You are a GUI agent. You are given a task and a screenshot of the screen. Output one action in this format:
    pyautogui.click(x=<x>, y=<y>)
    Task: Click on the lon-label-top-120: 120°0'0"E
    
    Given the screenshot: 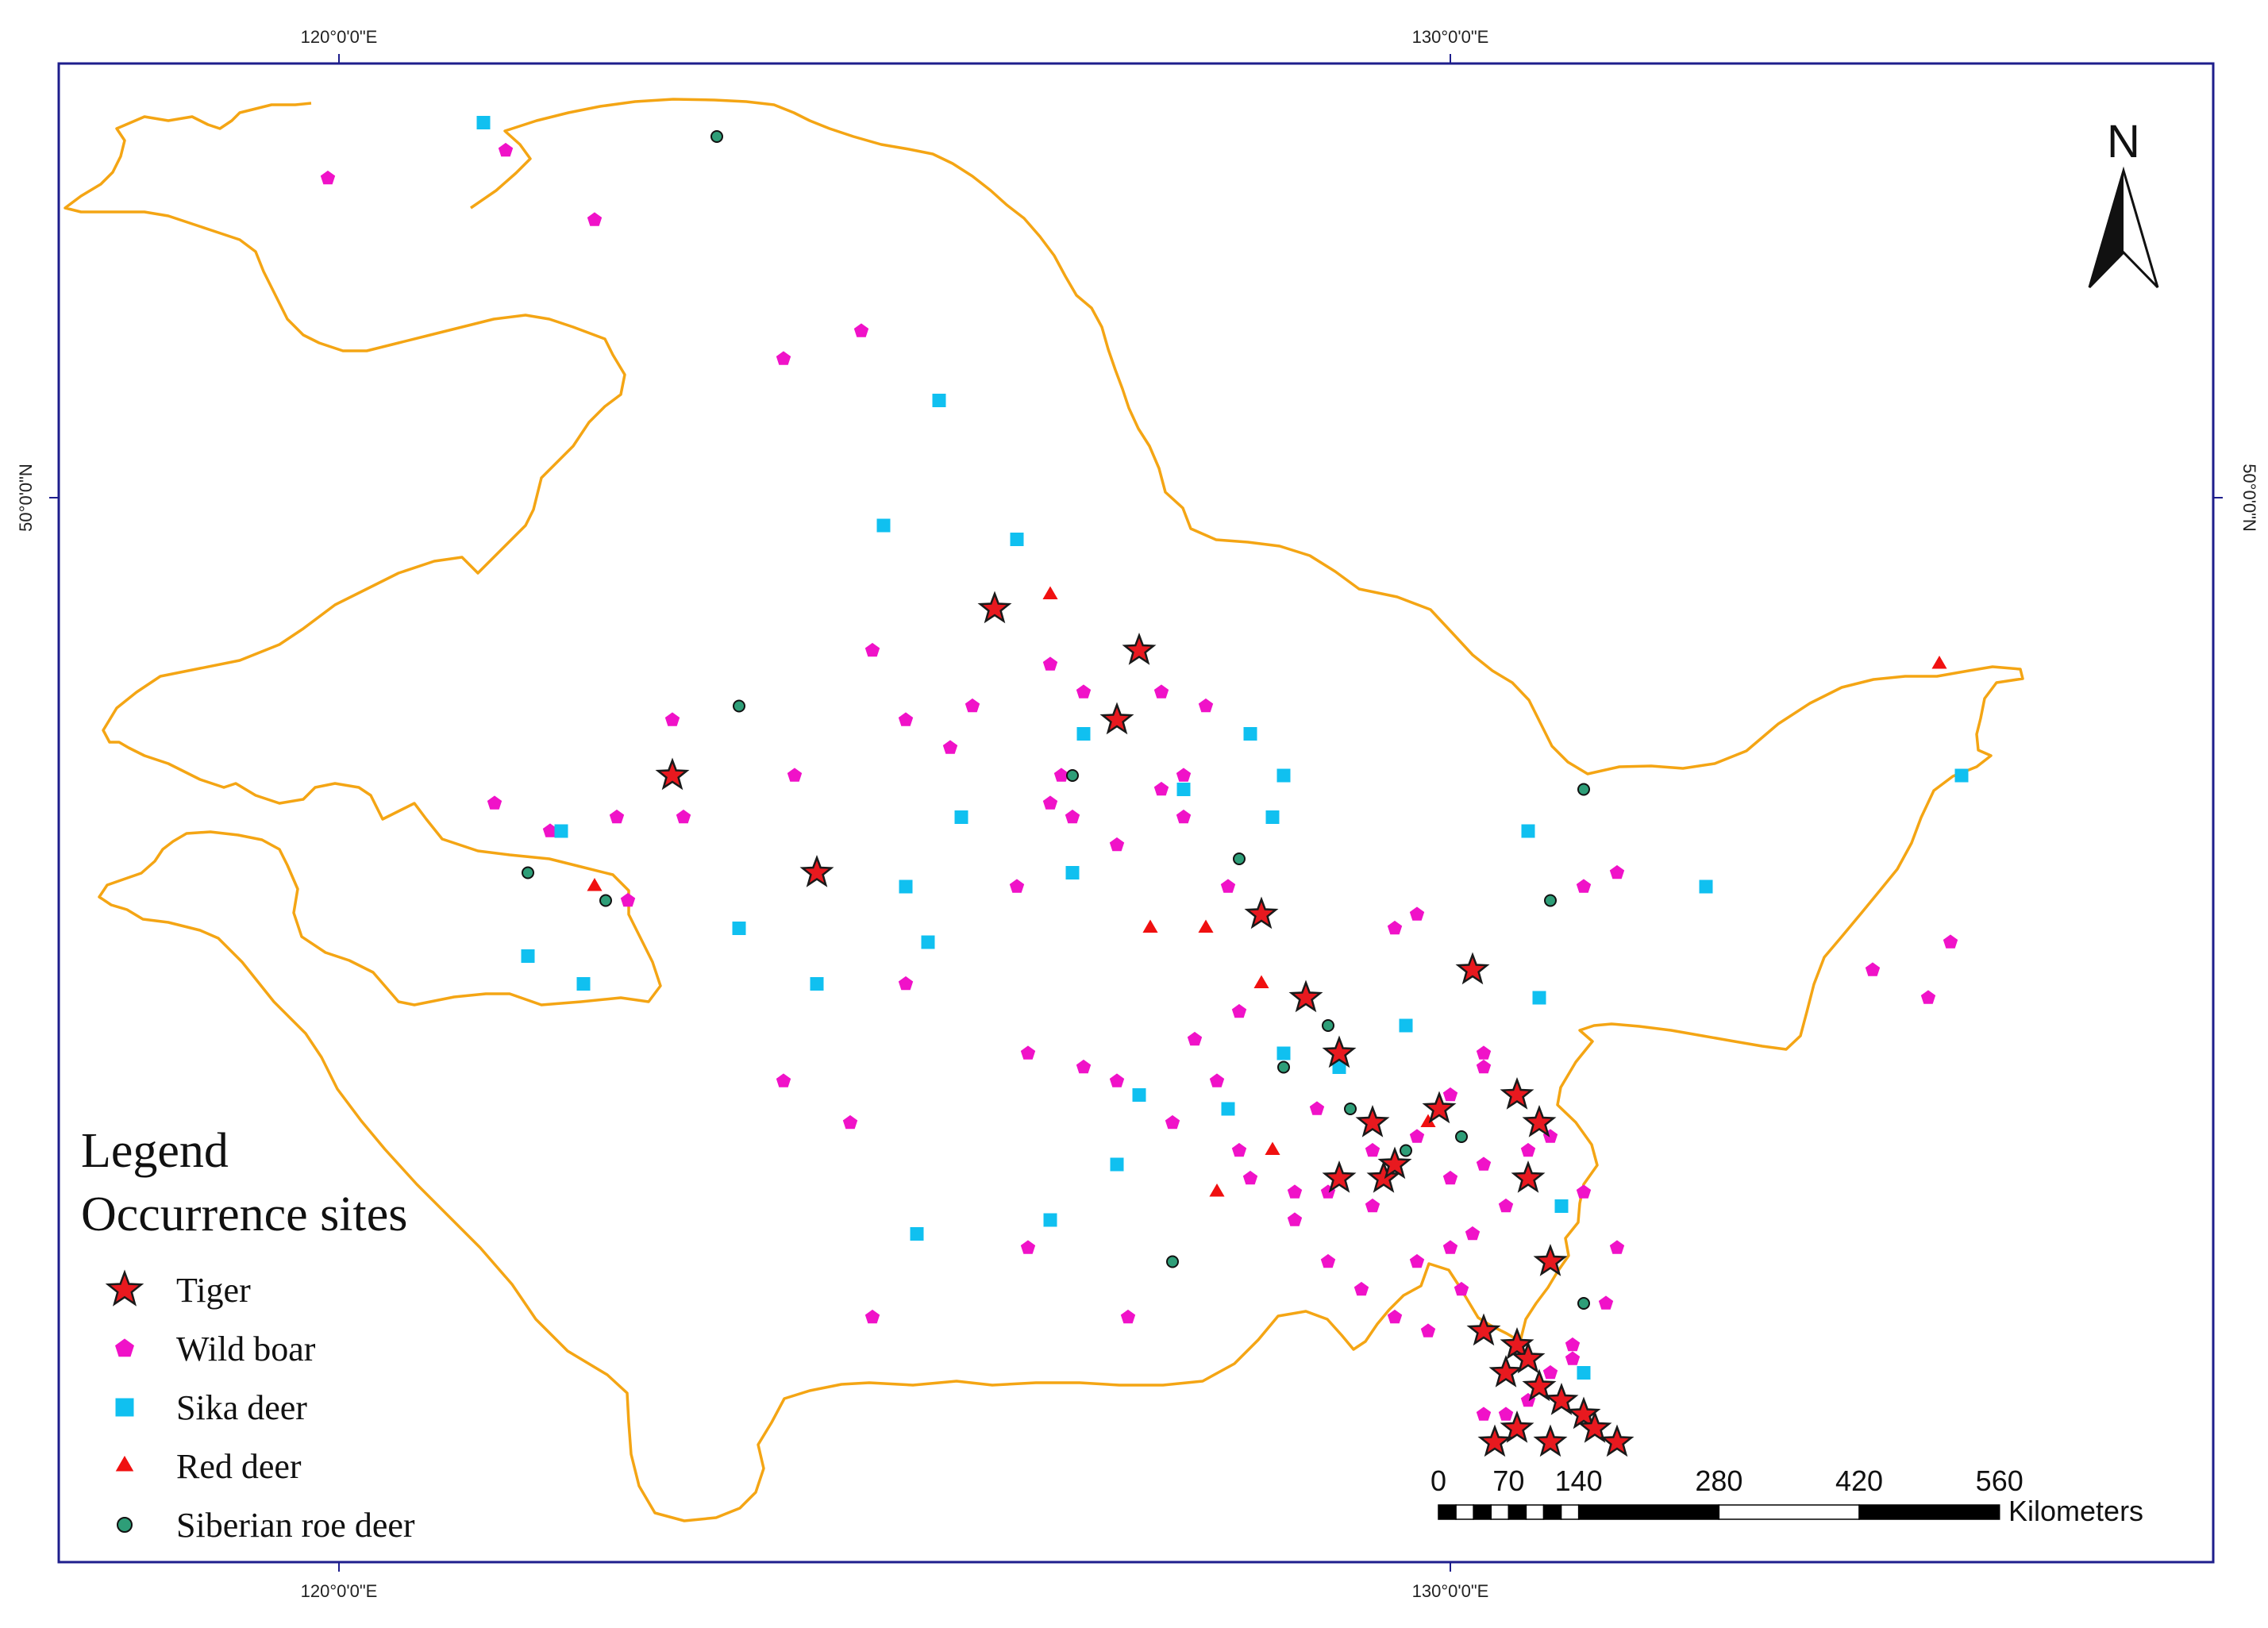 What is the action you would take?
    pyautogui.click(x=339, y=37)
    